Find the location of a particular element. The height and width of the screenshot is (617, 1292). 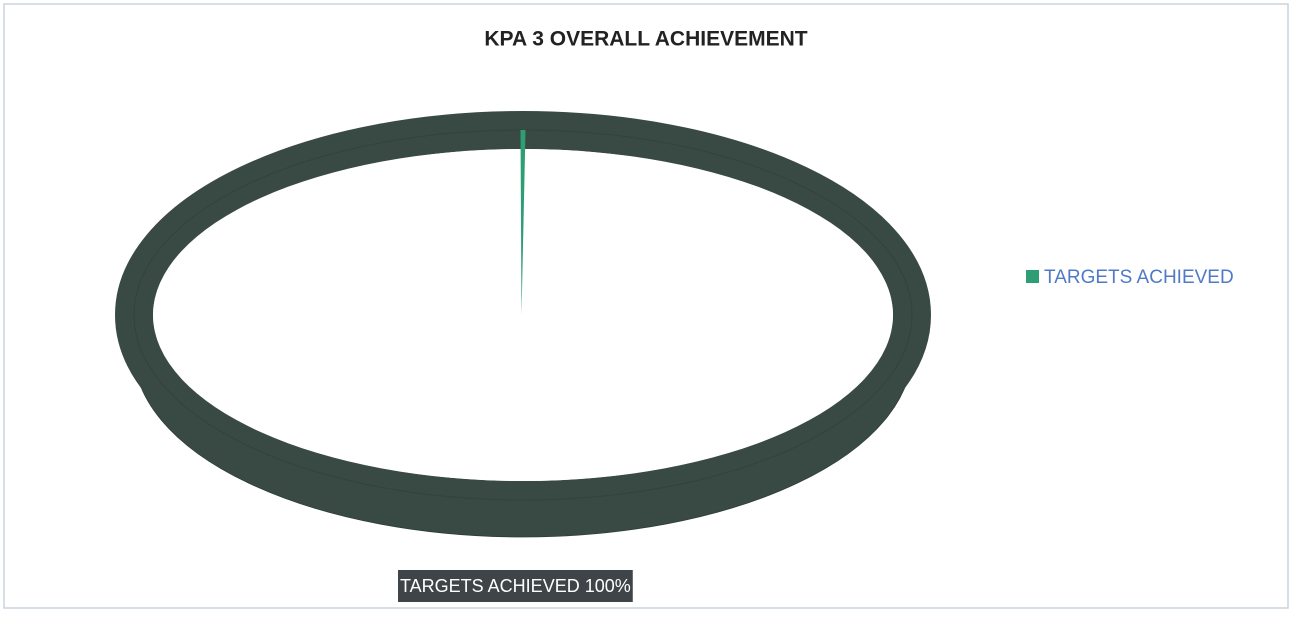

data-label: TARGETS ACHIEVED 100% is located at coordinates (515, 586).